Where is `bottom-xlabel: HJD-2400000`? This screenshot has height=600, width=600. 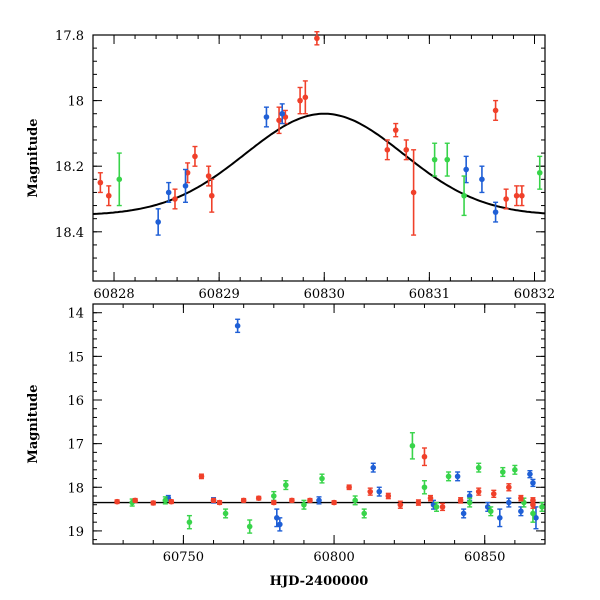
bottom-xlabel: HJD-2400000 is located at coordinates (319, 581).